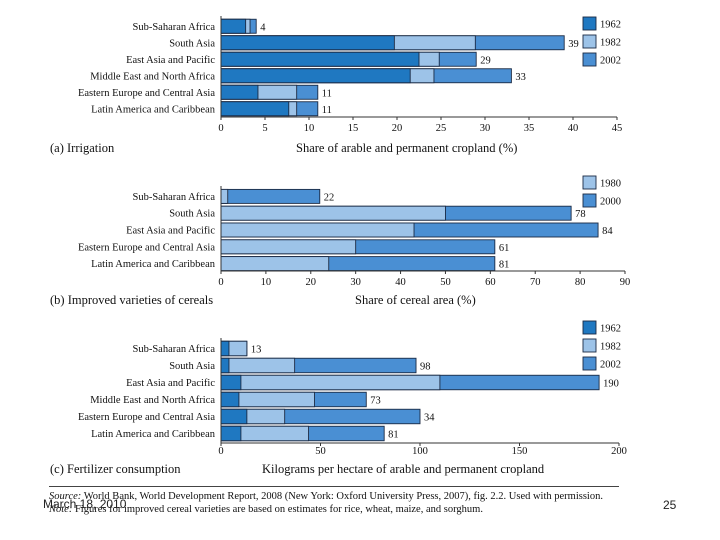 The width and height of the screenshot is (720, 540). Describe the element at coordinates (415, 300) in the screenshot. I see `x-axis-title: Share of cereal area (%)` at that location.